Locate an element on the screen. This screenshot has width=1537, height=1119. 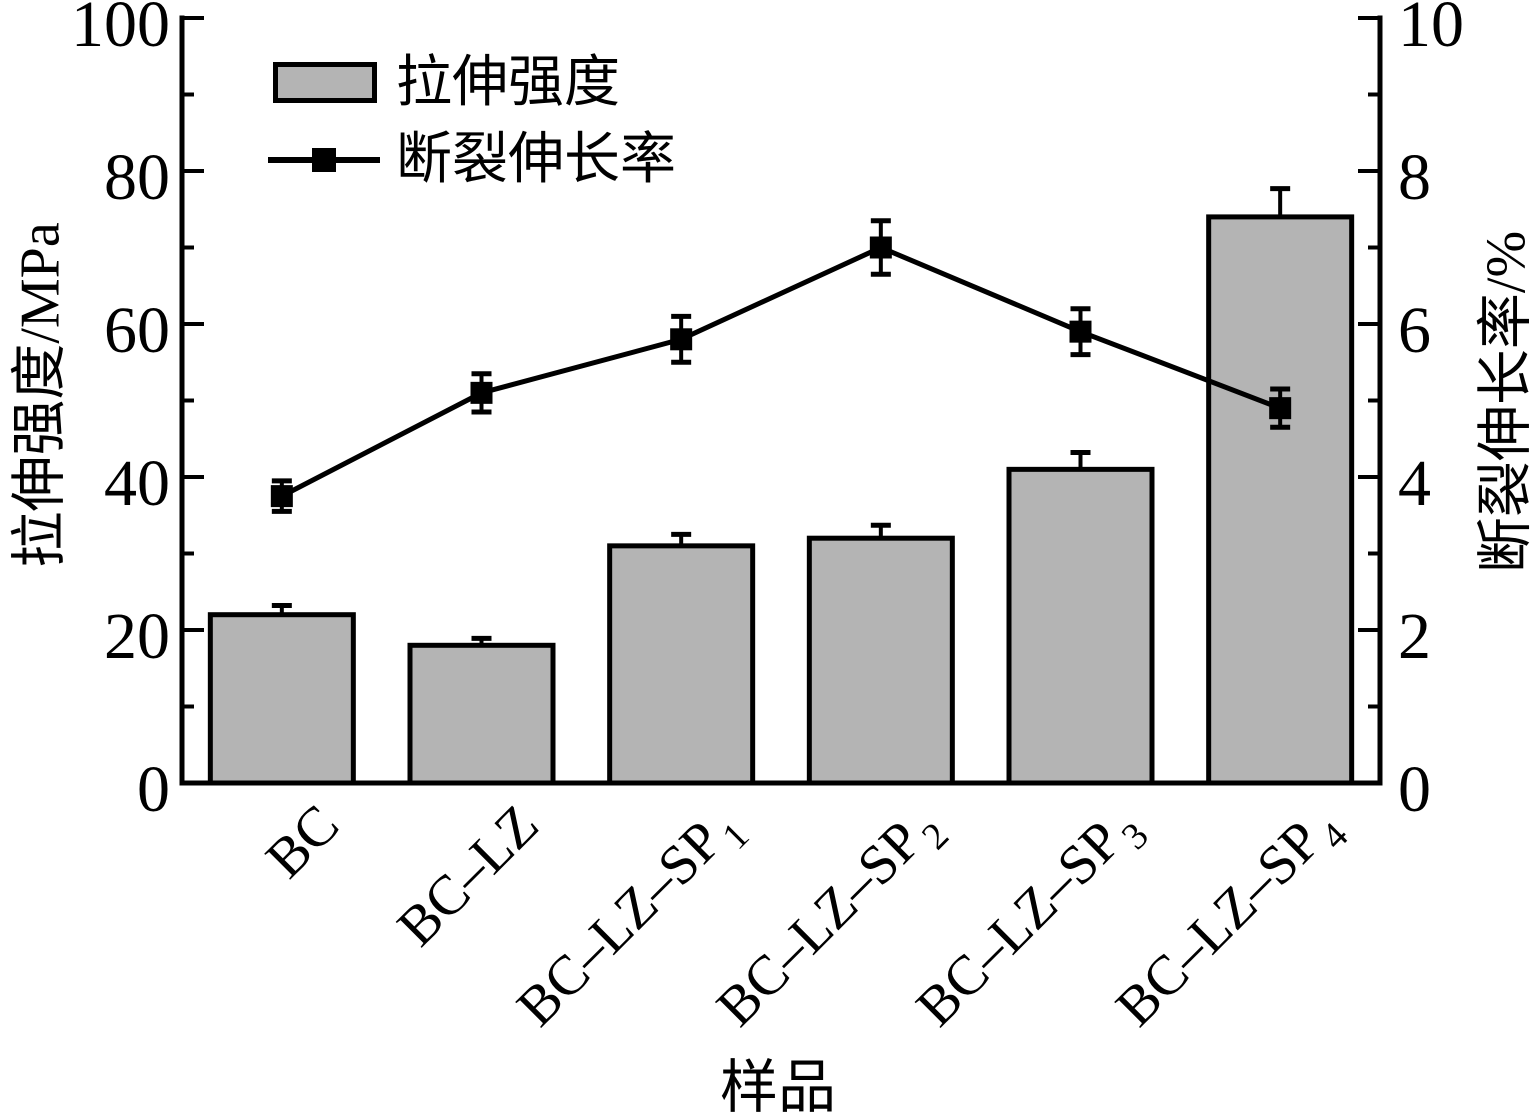
right-axis-tick-label: 8 is located at coordinates (1414, 177).